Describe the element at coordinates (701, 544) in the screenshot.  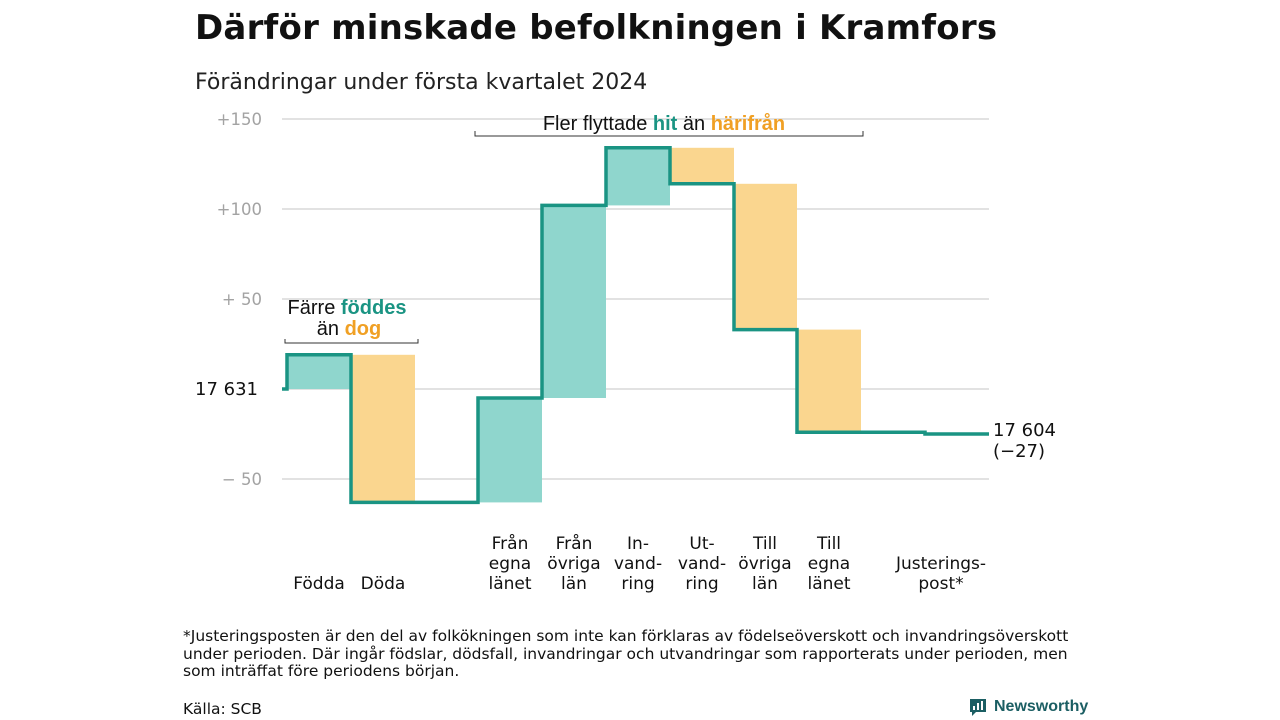
I see `category-label: Ut-` at that location.